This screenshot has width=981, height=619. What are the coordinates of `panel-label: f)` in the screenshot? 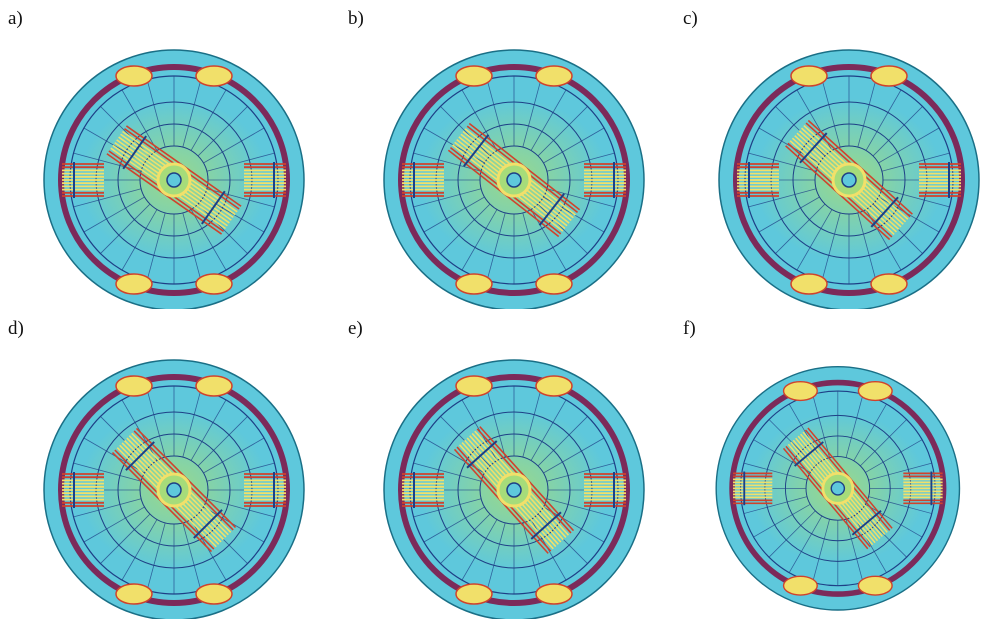 It's located at (689, 328).